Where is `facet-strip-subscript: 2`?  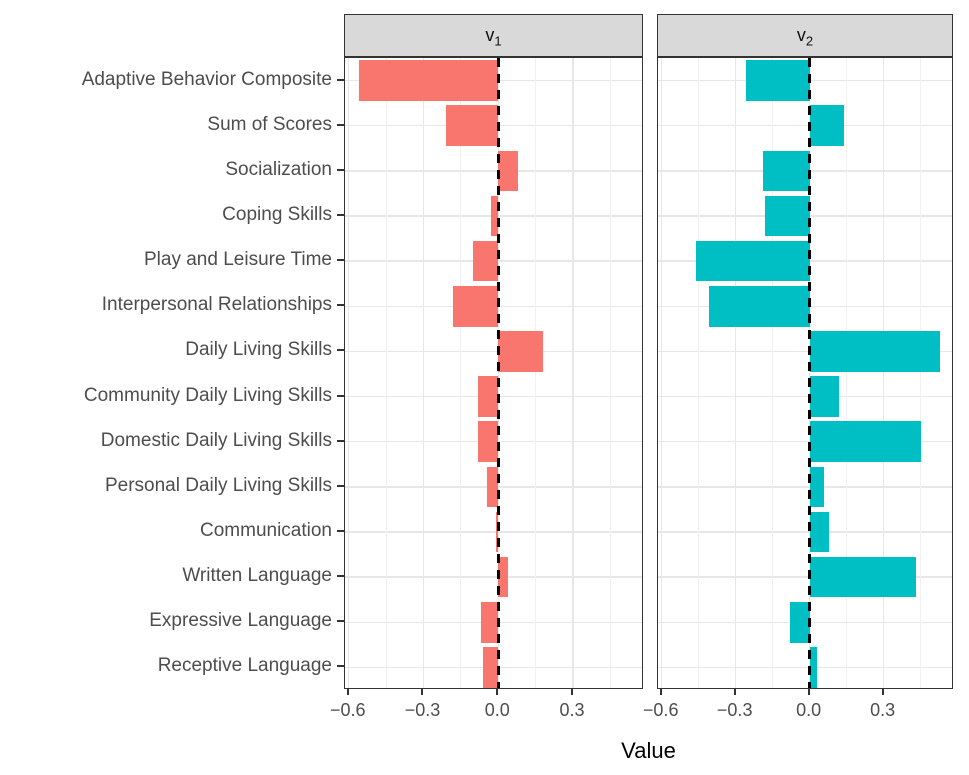
facet-strip-subscript: 2 is located at coordinates (809, 41).